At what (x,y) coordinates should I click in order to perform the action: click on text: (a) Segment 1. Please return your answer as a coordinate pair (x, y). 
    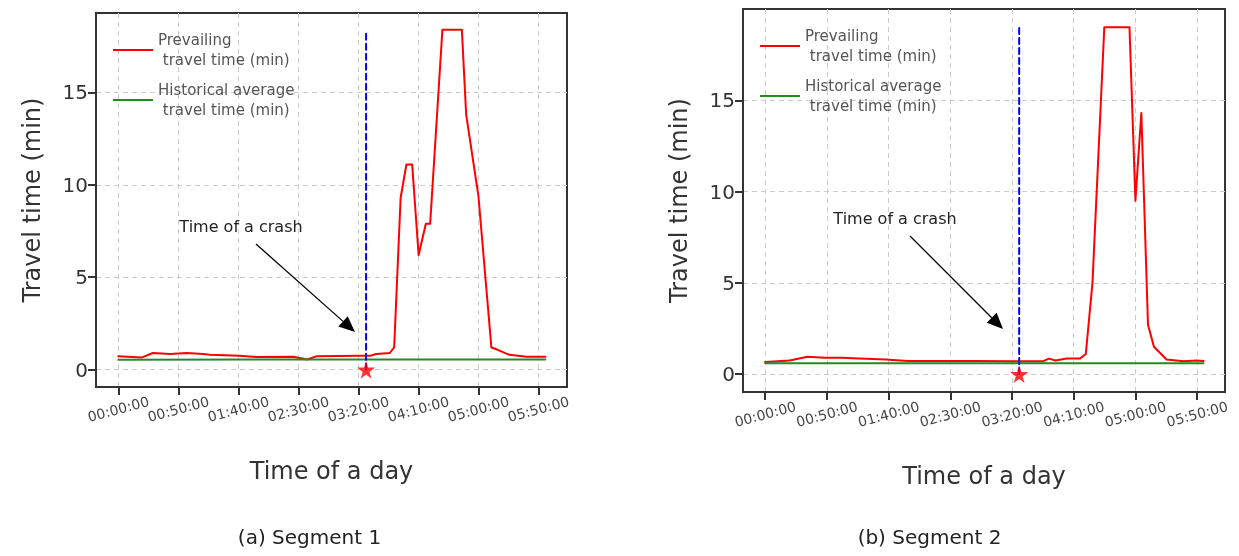
    Looking at the image, I should click on (309, 537).